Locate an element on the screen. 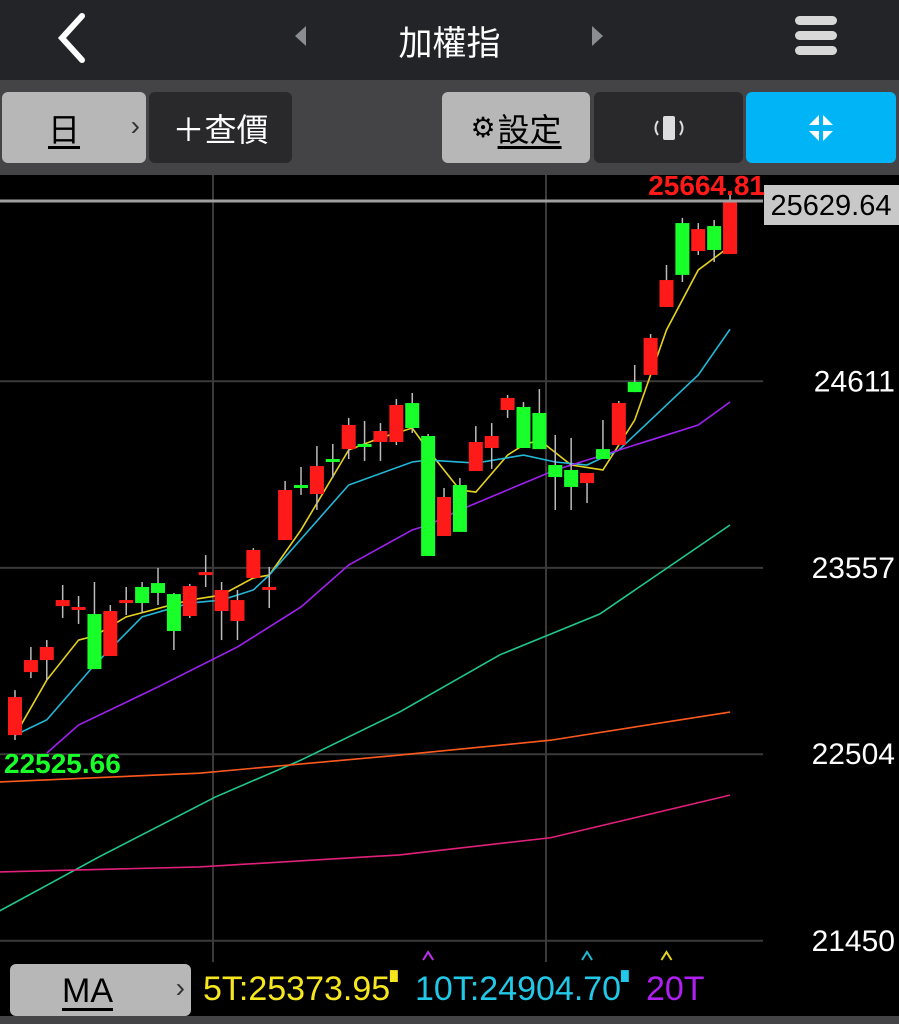 The image size is (899, 1024). ma-legend-bar: MA › 5T:25373.95▘ 10T:24904.70▘ 20T is located at coordinates (449, 989).